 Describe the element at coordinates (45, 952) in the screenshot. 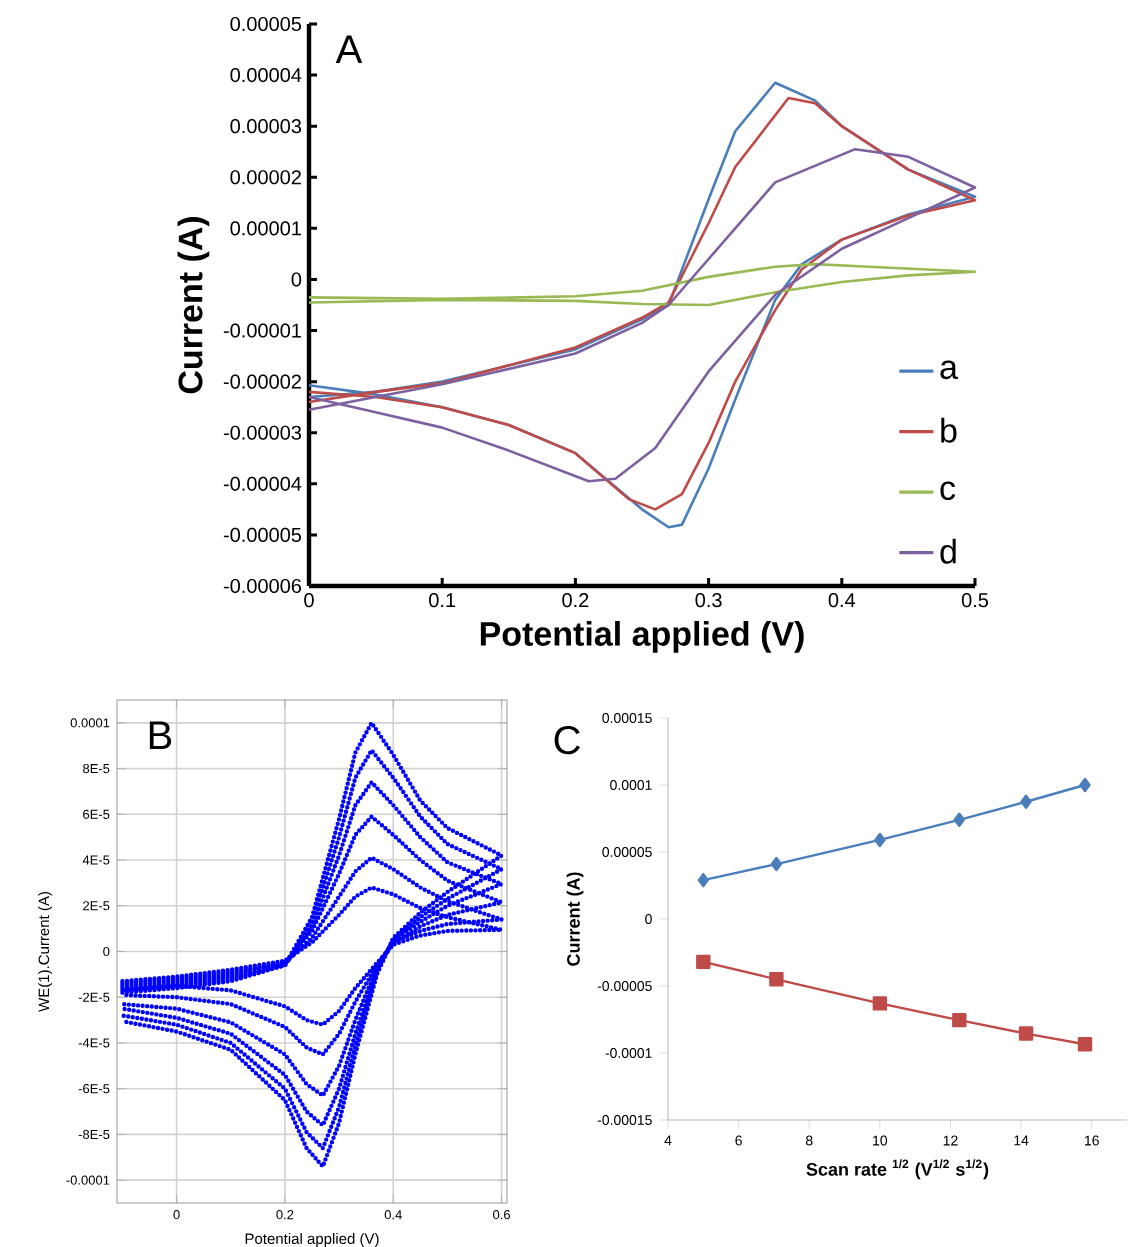

I see `y-axis-title: WE(1).Current (A)` at that location.